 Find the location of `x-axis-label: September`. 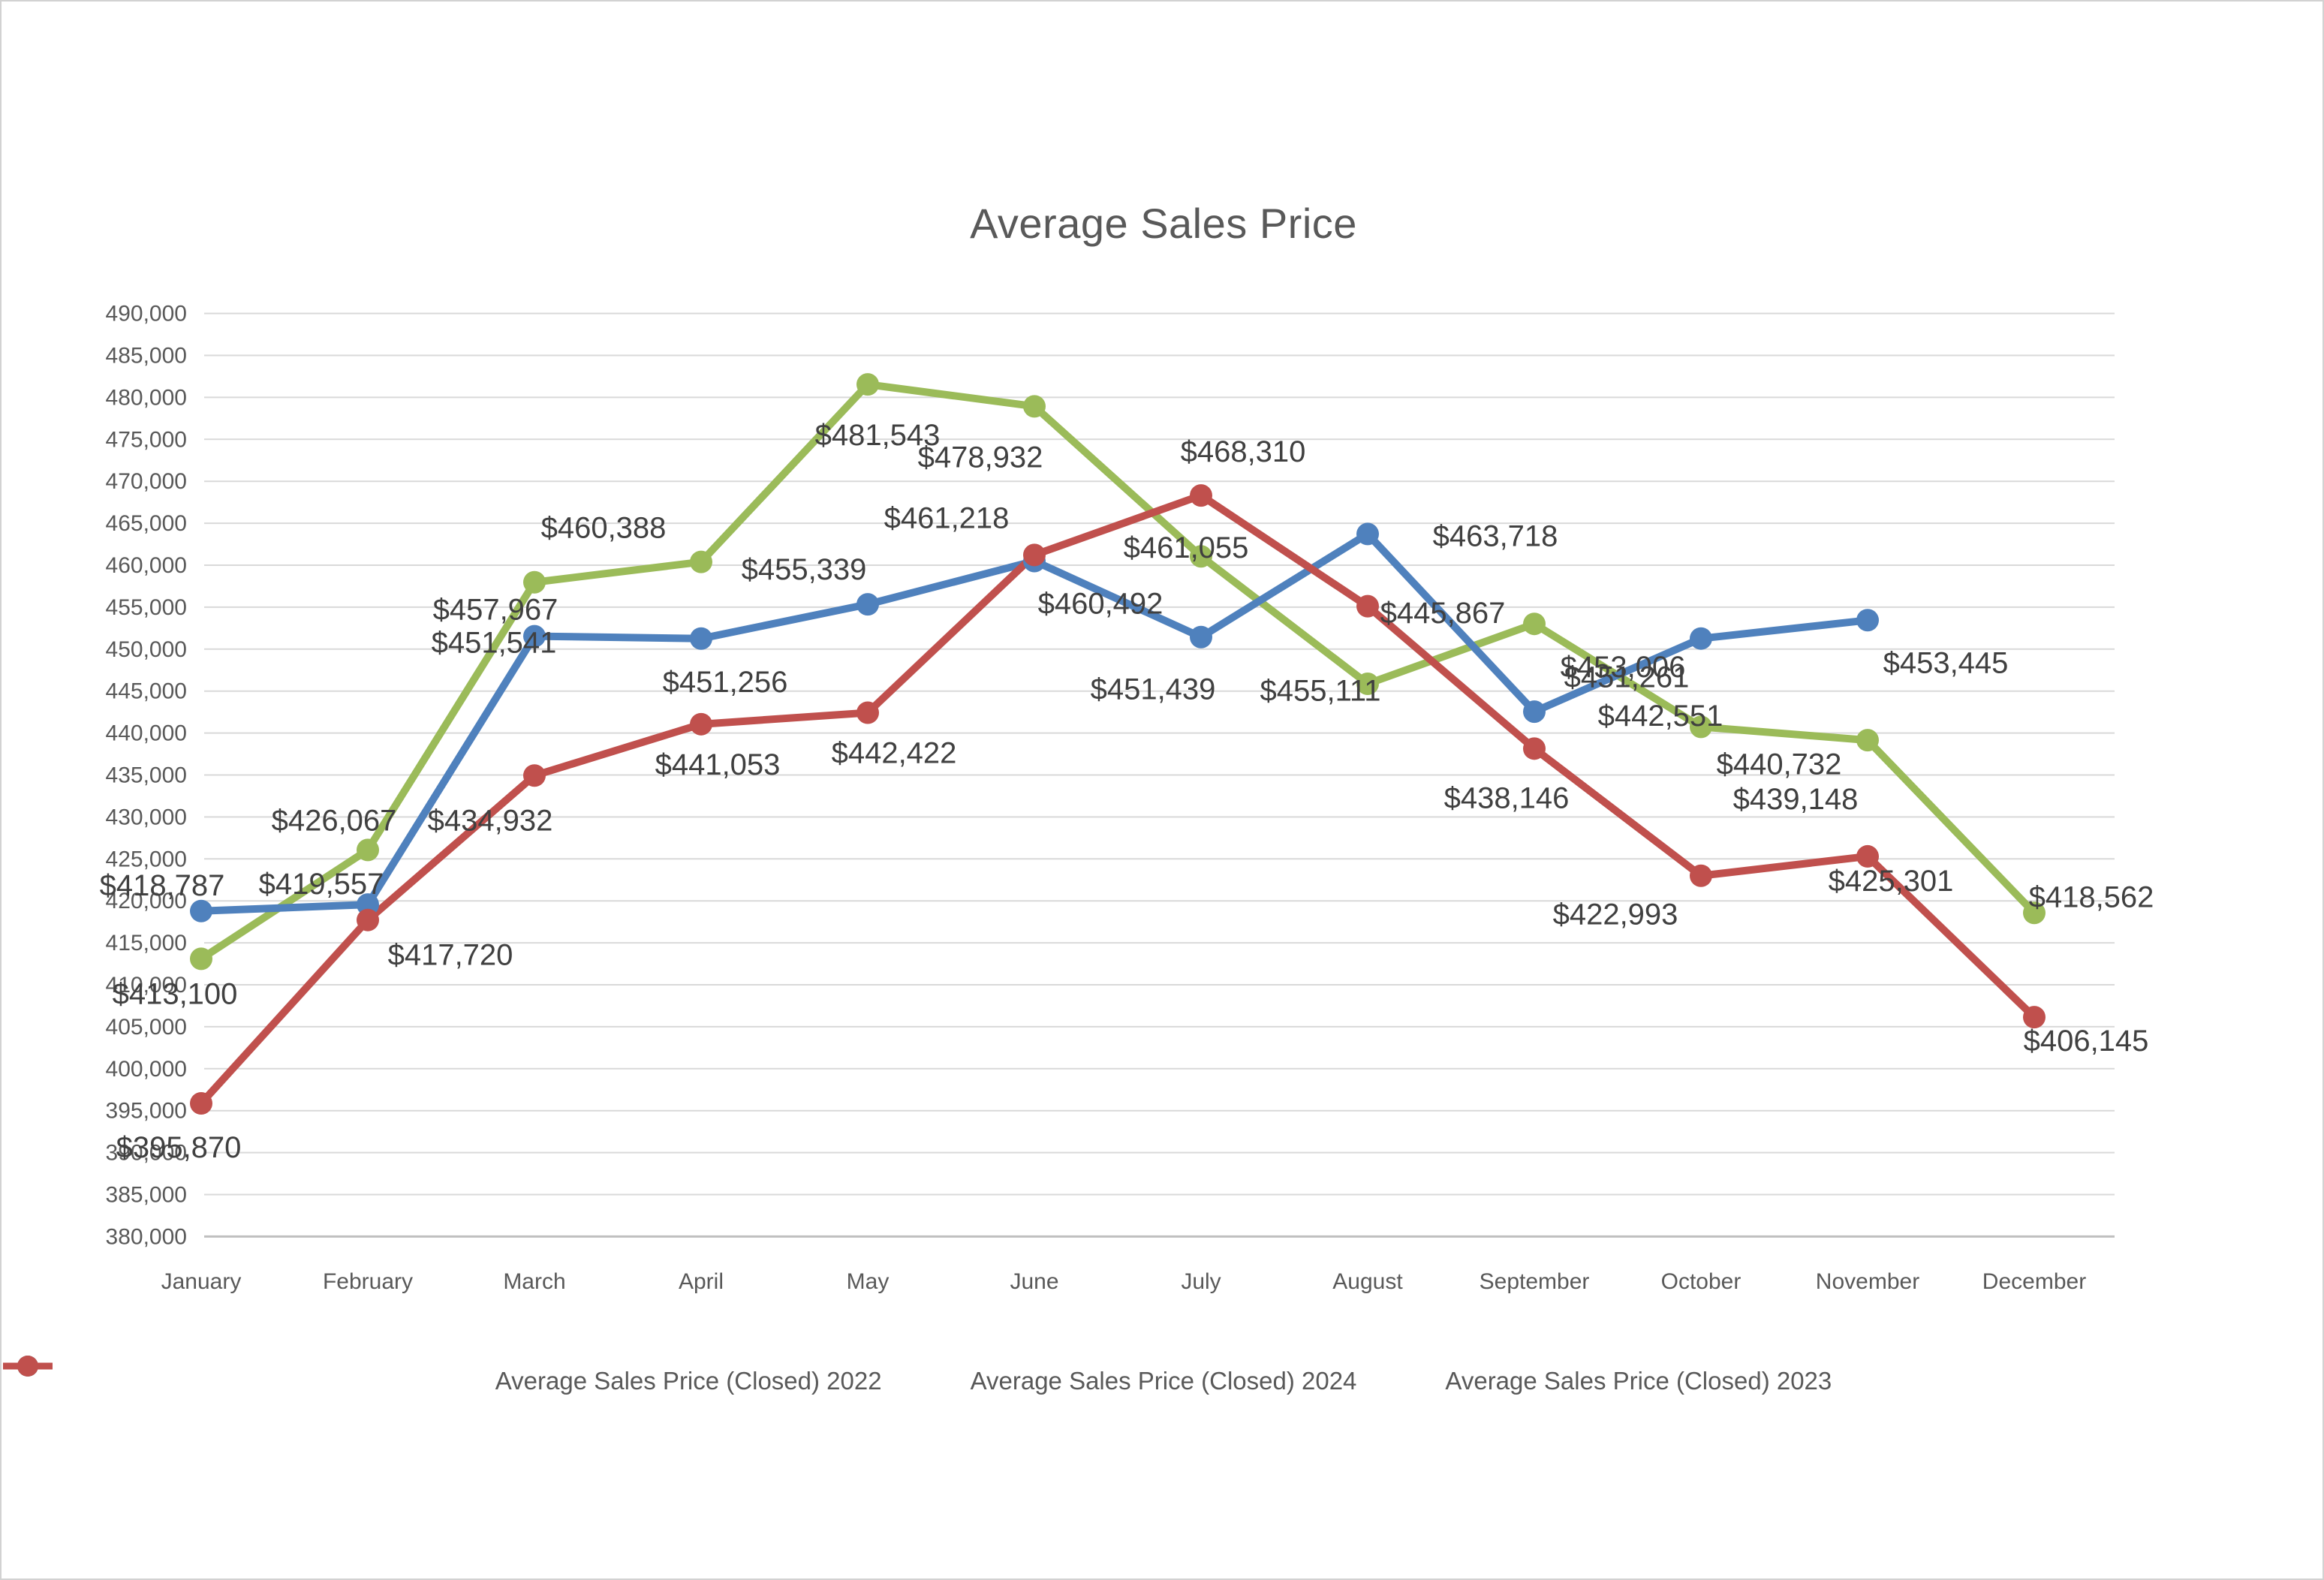

x-axis-label: September is located at coordinates (1535, 1281).